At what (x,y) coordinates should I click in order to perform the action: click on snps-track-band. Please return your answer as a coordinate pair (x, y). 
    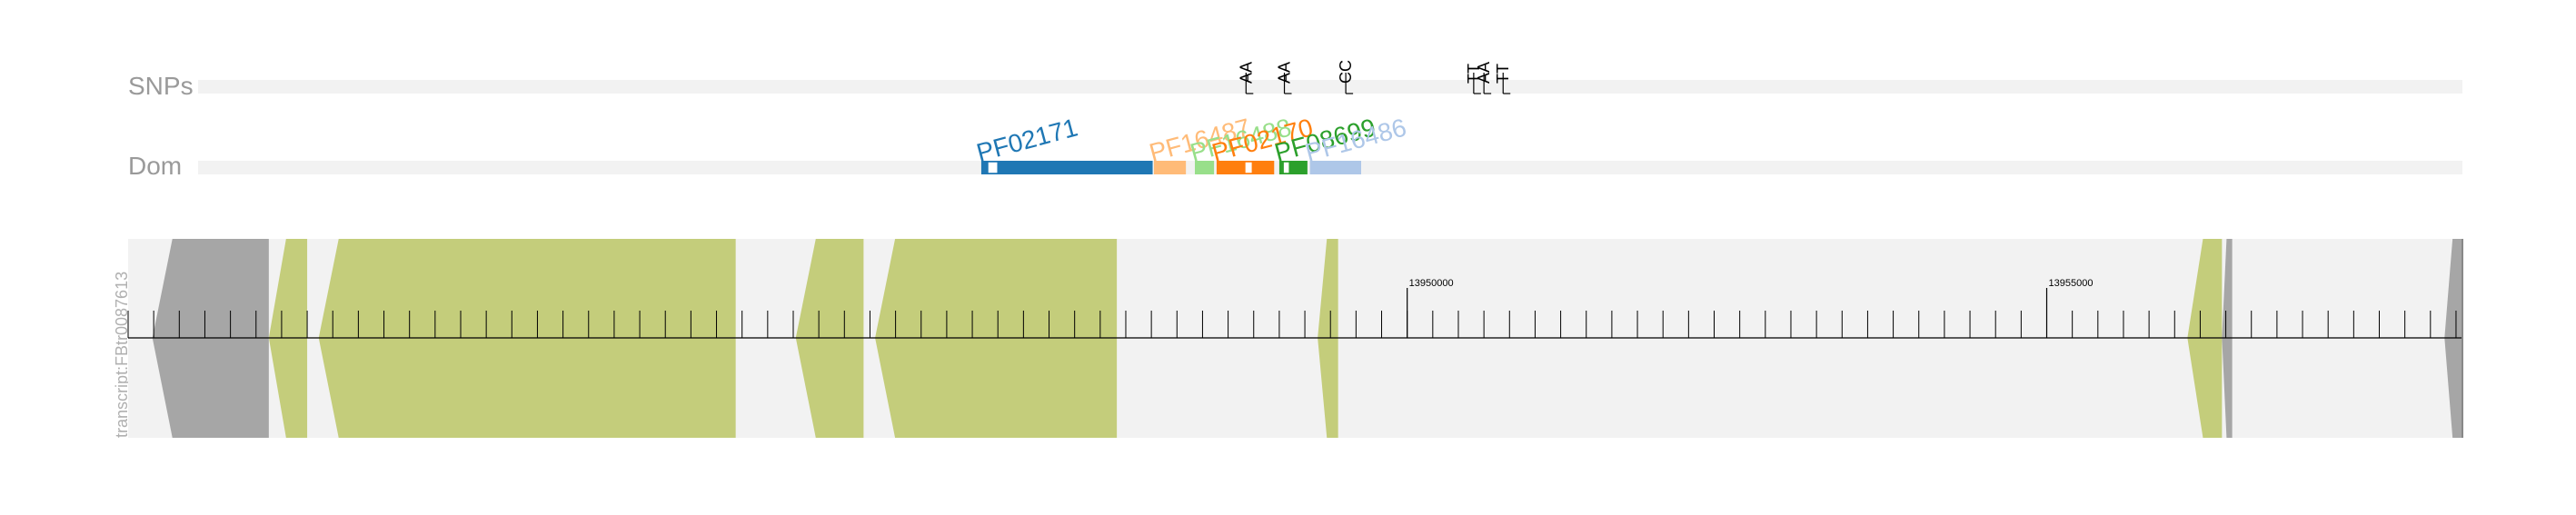
    Looking at the image, I should click on (1330, 87).